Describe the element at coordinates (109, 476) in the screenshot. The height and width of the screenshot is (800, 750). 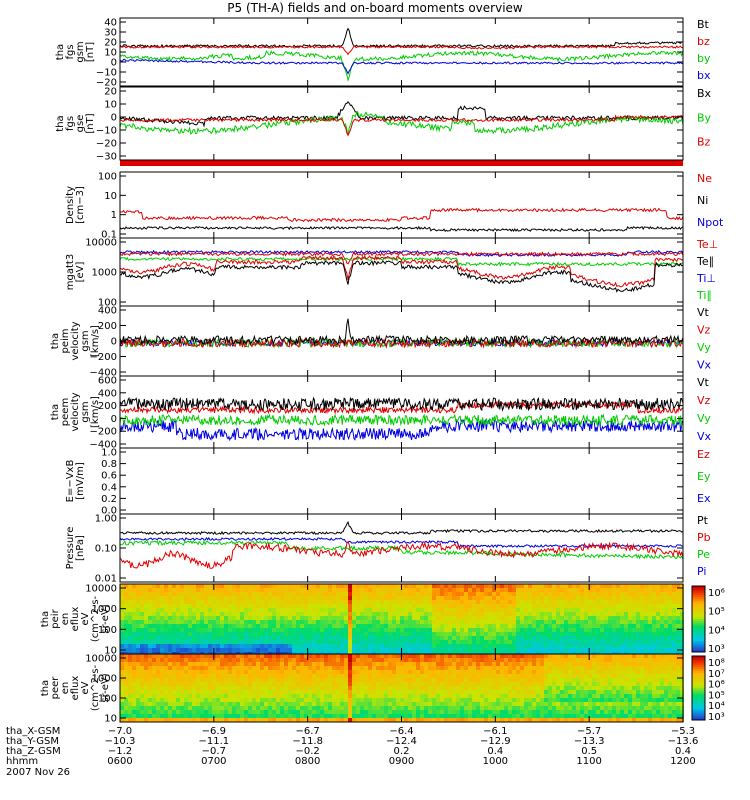
I see `y-tick-label: 0.6` at that location.